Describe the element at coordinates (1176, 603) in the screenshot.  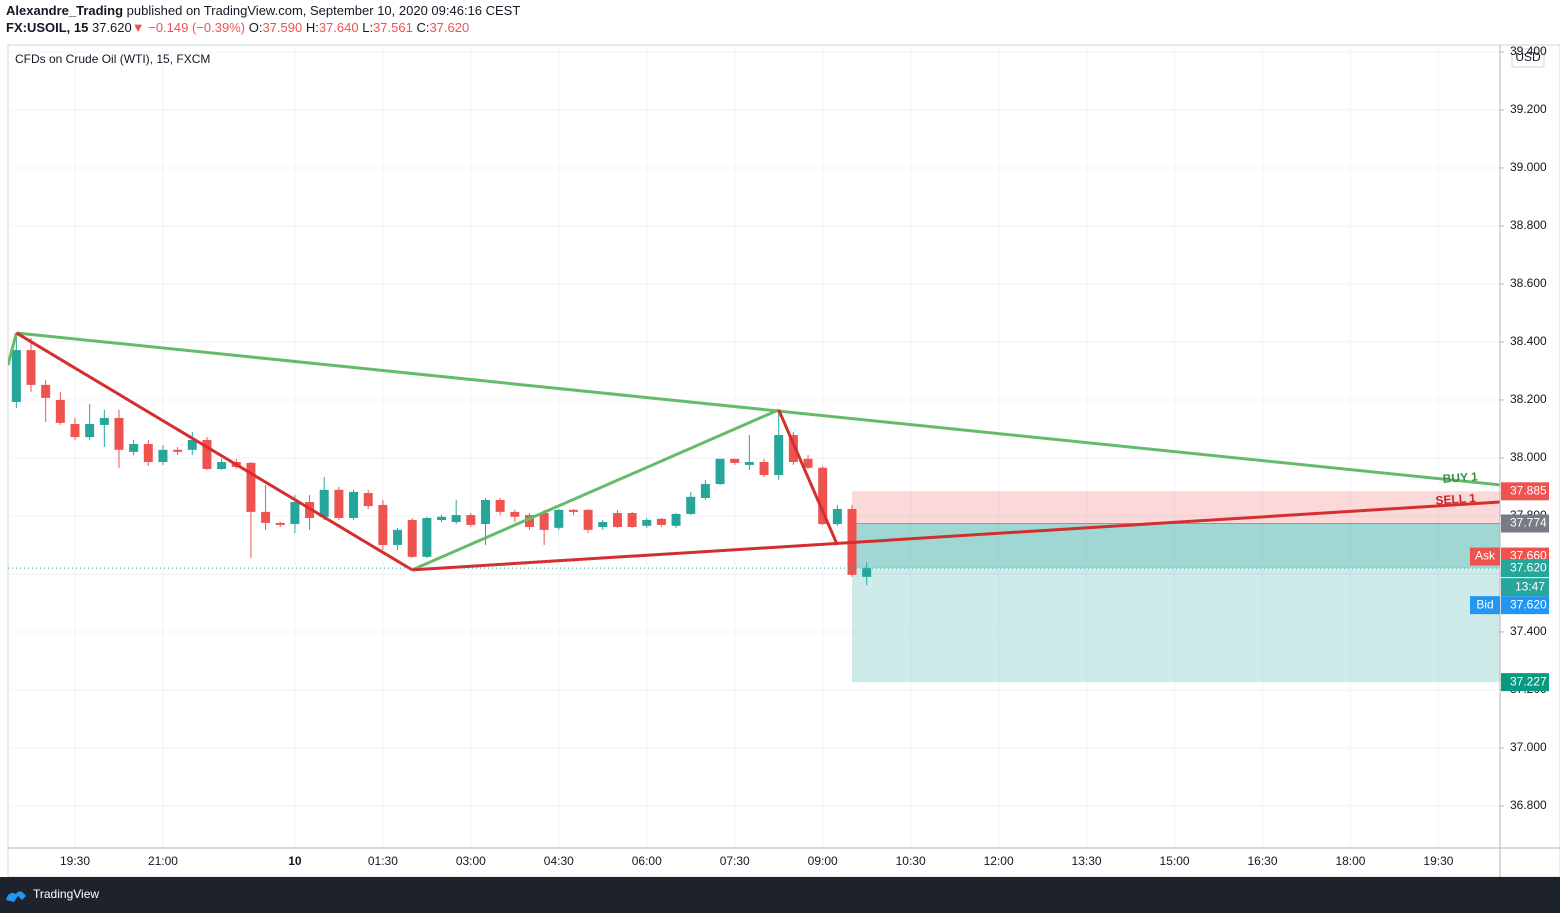
I see `target-zone` at that location.